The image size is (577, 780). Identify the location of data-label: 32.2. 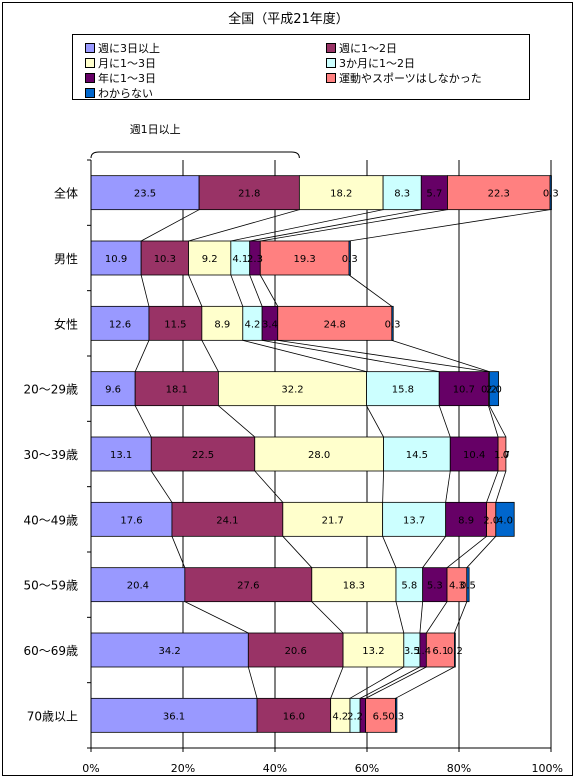
(292, 390).